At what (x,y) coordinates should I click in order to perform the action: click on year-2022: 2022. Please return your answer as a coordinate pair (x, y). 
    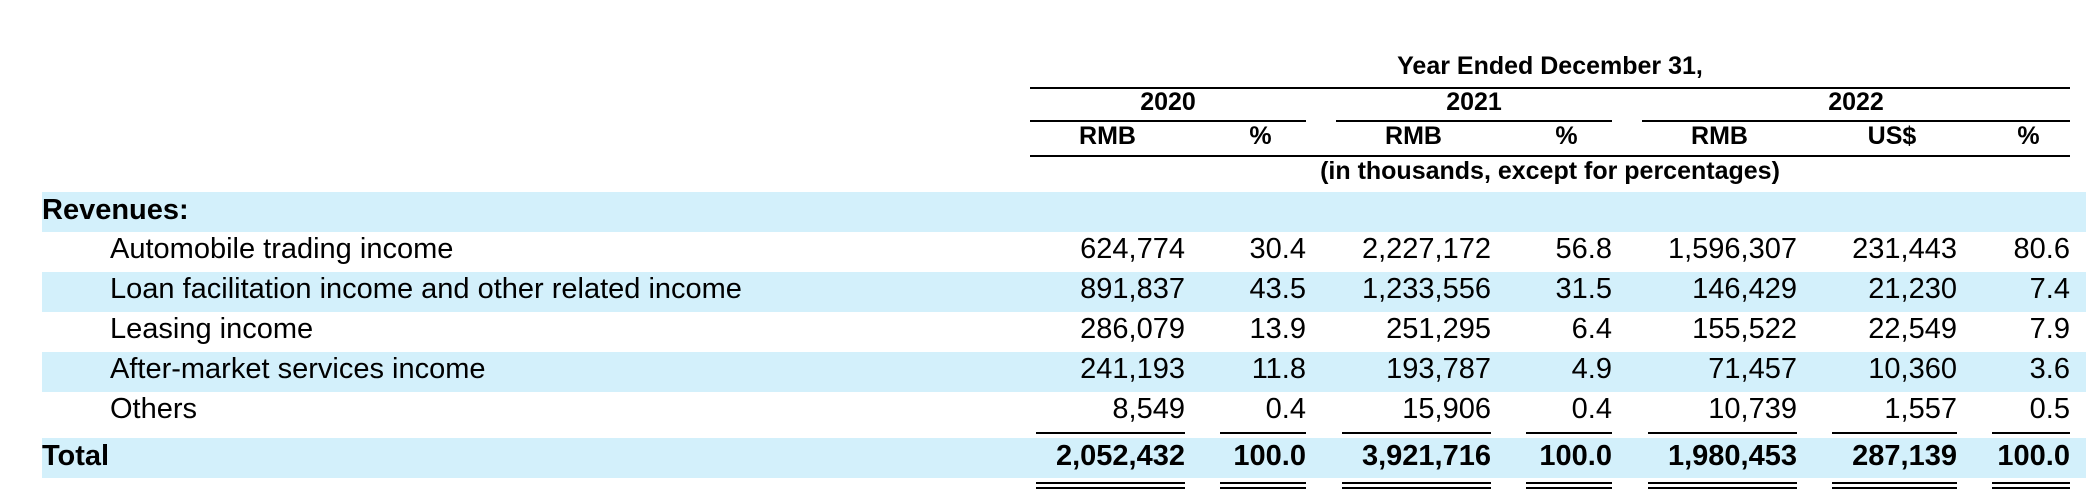
    Looking at the image, I should click on (1856, 102).